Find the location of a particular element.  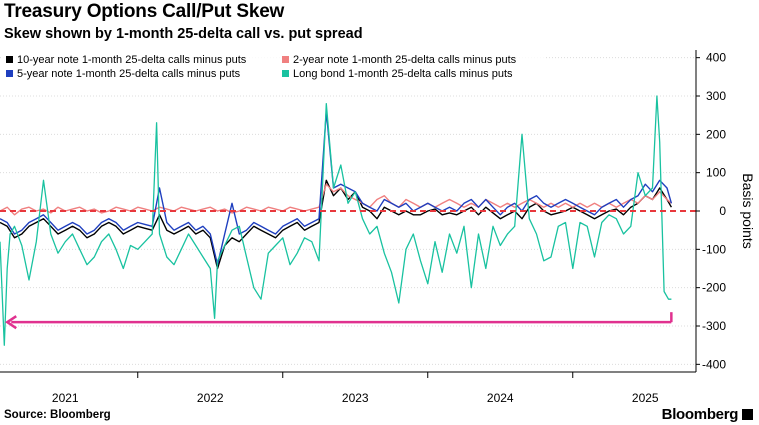

y-tick-label: -300 is located at coordinates (714, 326).